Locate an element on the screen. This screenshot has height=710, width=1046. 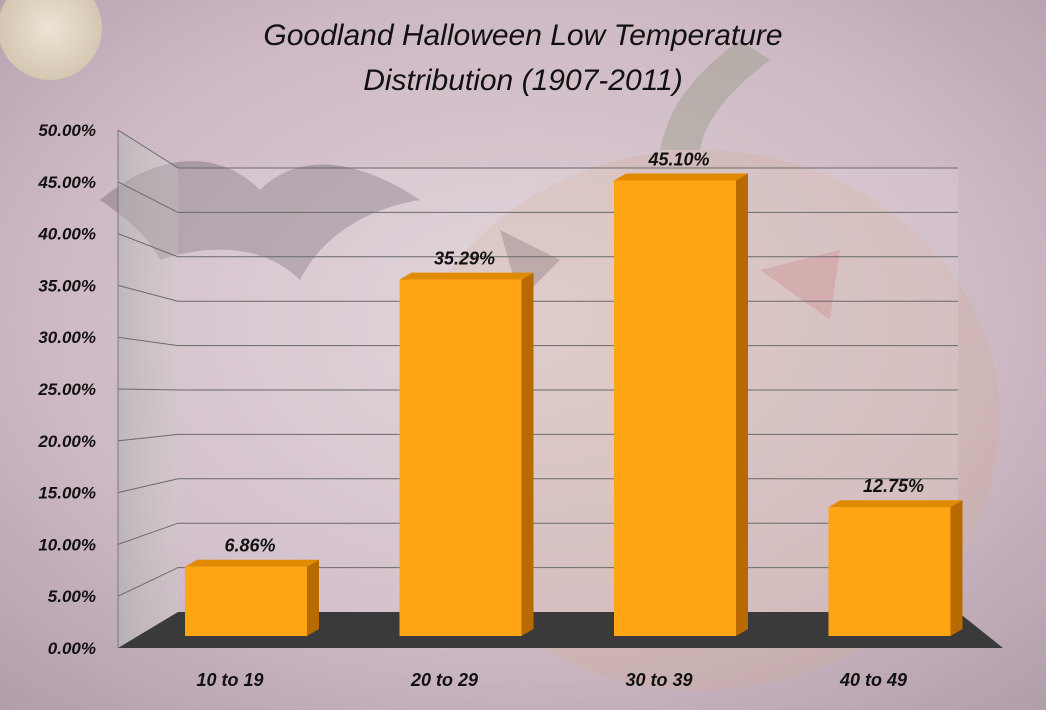
x-category-label: 20 to 29 is located at coordinates (444, 680).